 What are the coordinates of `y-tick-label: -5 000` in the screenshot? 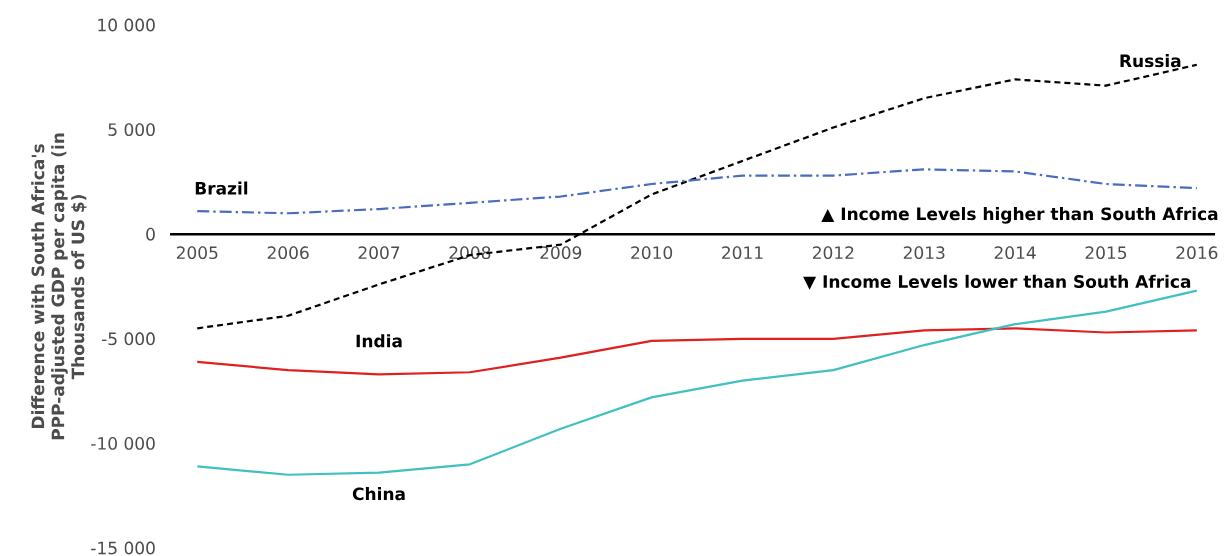 It's located at (128, 339).